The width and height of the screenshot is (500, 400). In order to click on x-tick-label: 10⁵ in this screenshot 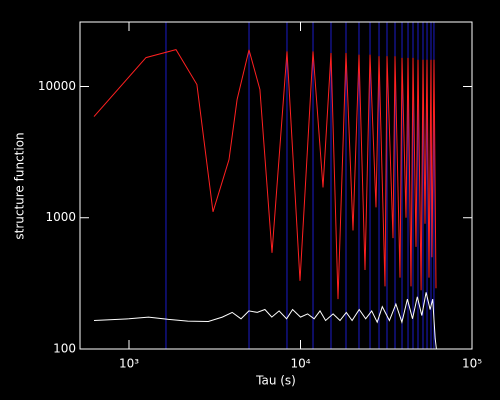, I will do `click(472, 364)`.